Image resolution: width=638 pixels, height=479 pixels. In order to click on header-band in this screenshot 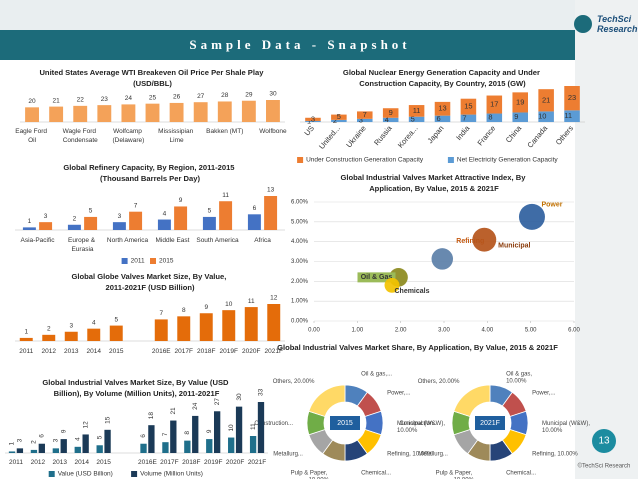, I will do `click(287, 45)`.